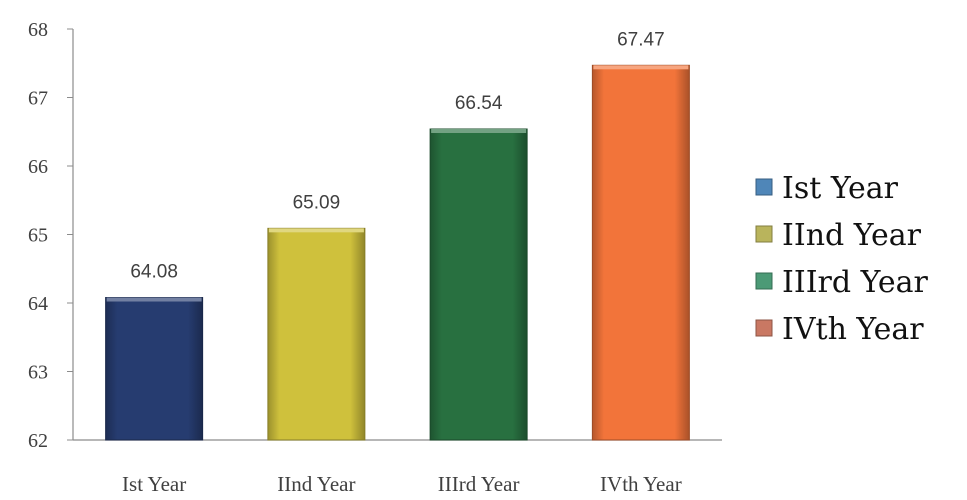  What do you see at coordinates (478, 284) in the screenshot?
I see `bar-iiird-year` at bounding box center [478, 284].